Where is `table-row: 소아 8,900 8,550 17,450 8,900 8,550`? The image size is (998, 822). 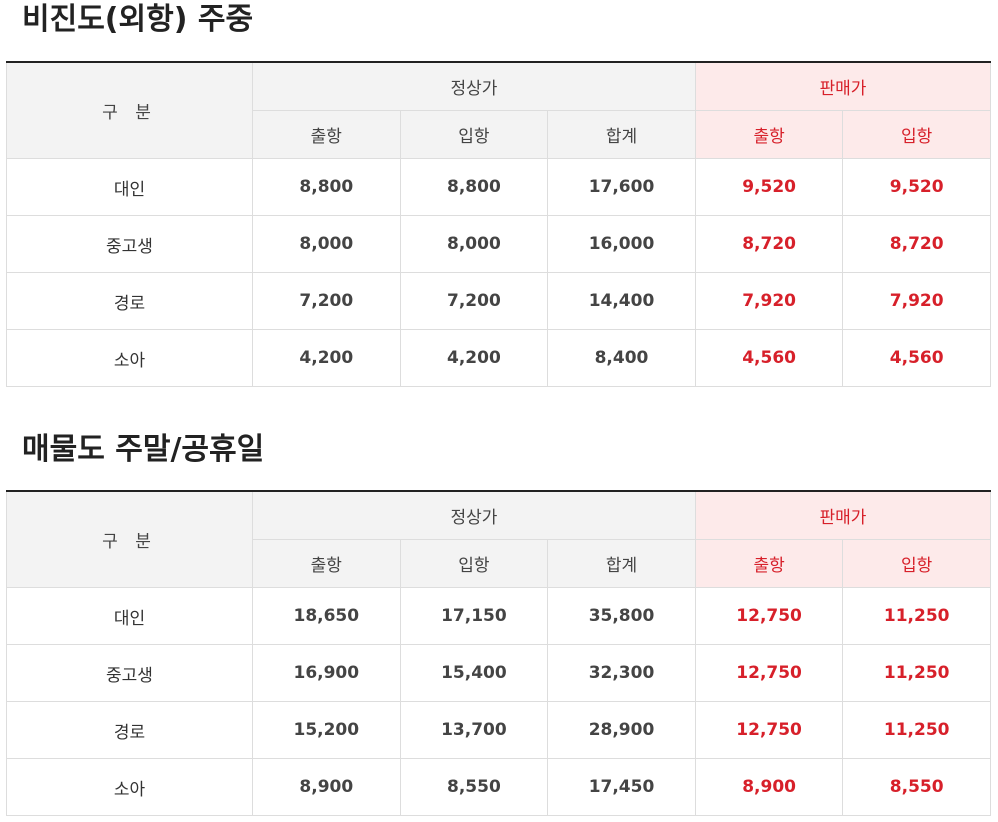 table-row: 소아 8,900 8,550 17,450 8,900 8,550 is located at coordinates (498, 787).